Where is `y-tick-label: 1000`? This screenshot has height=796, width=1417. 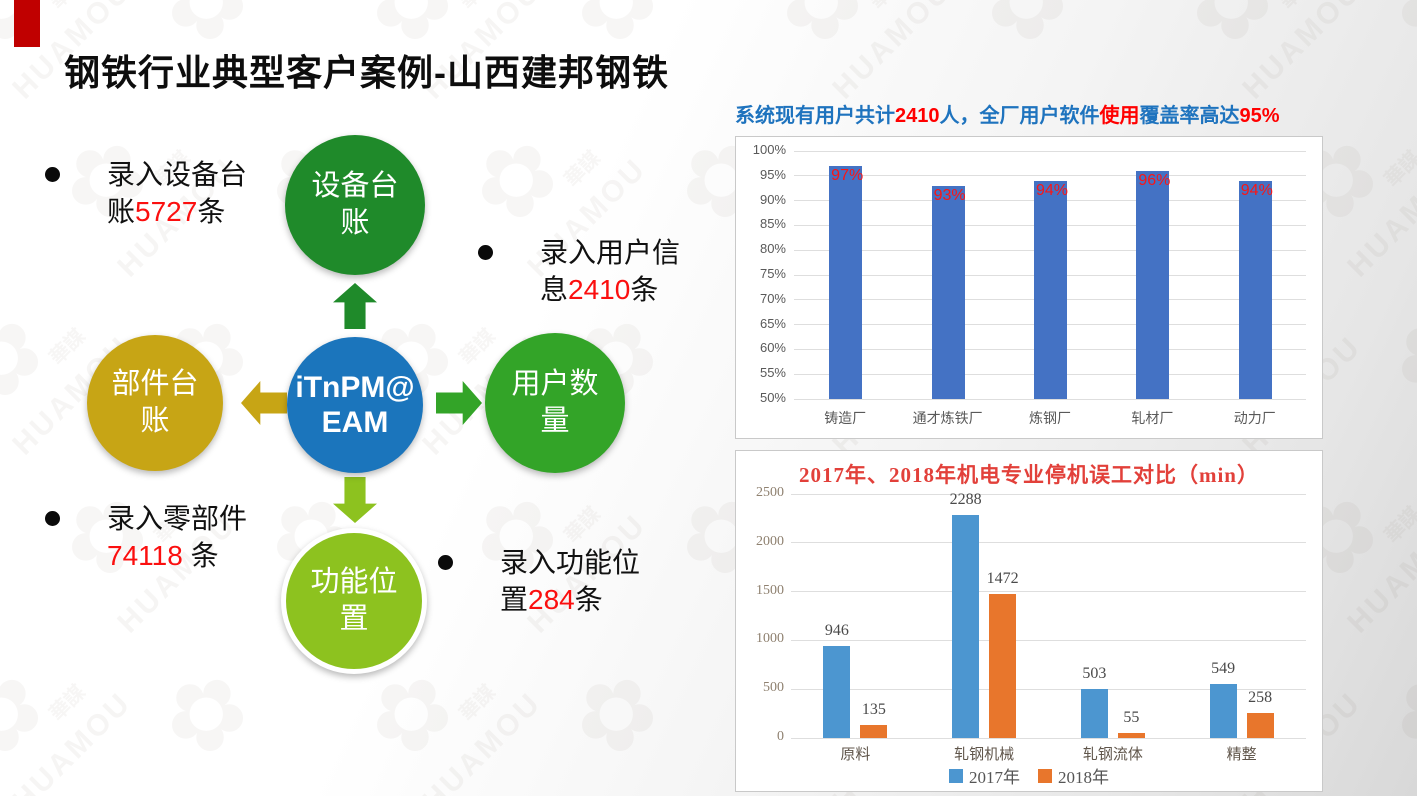
y-tick-label: 1000 is located at coordinates (770, 639).